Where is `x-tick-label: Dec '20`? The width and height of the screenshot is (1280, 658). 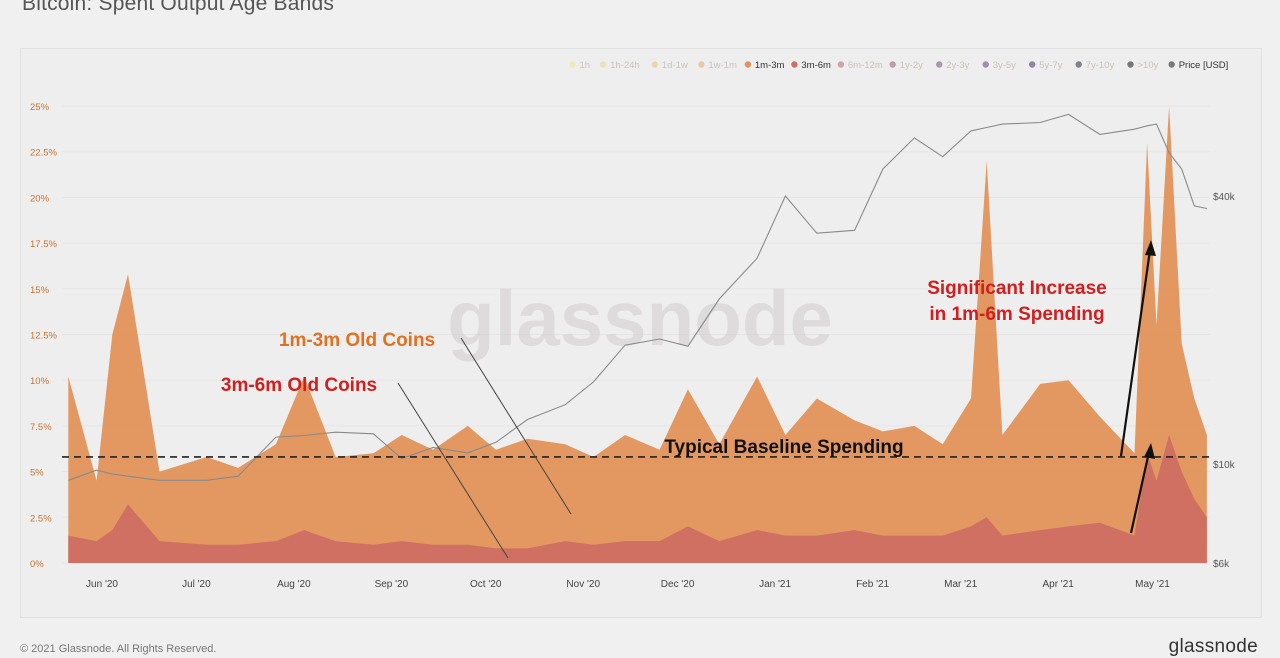
x-tick-label: Dec '20 is located at coordinates (678, 584).